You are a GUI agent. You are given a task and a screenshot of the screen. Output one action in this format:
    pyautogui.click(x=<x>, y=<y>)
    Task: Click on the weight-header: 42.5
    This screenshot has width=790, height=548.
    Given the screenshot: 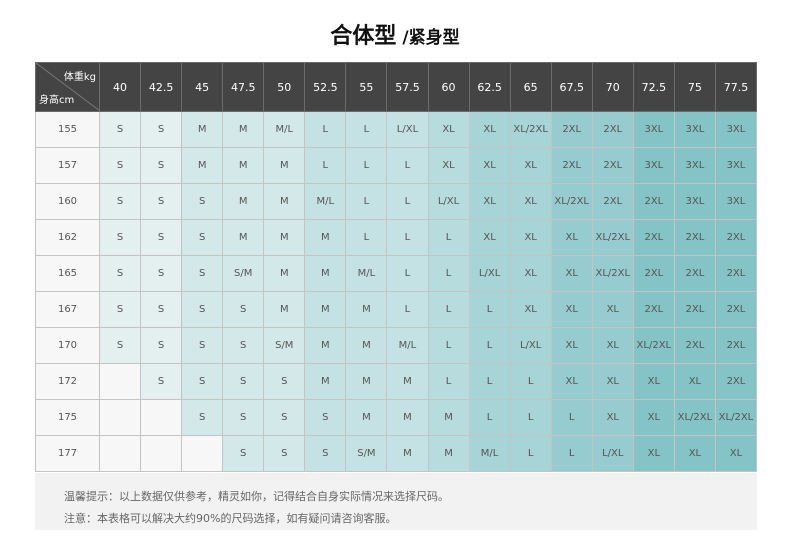 What is the action you would take?
    pyautogui.click(x=161, y=87)
    